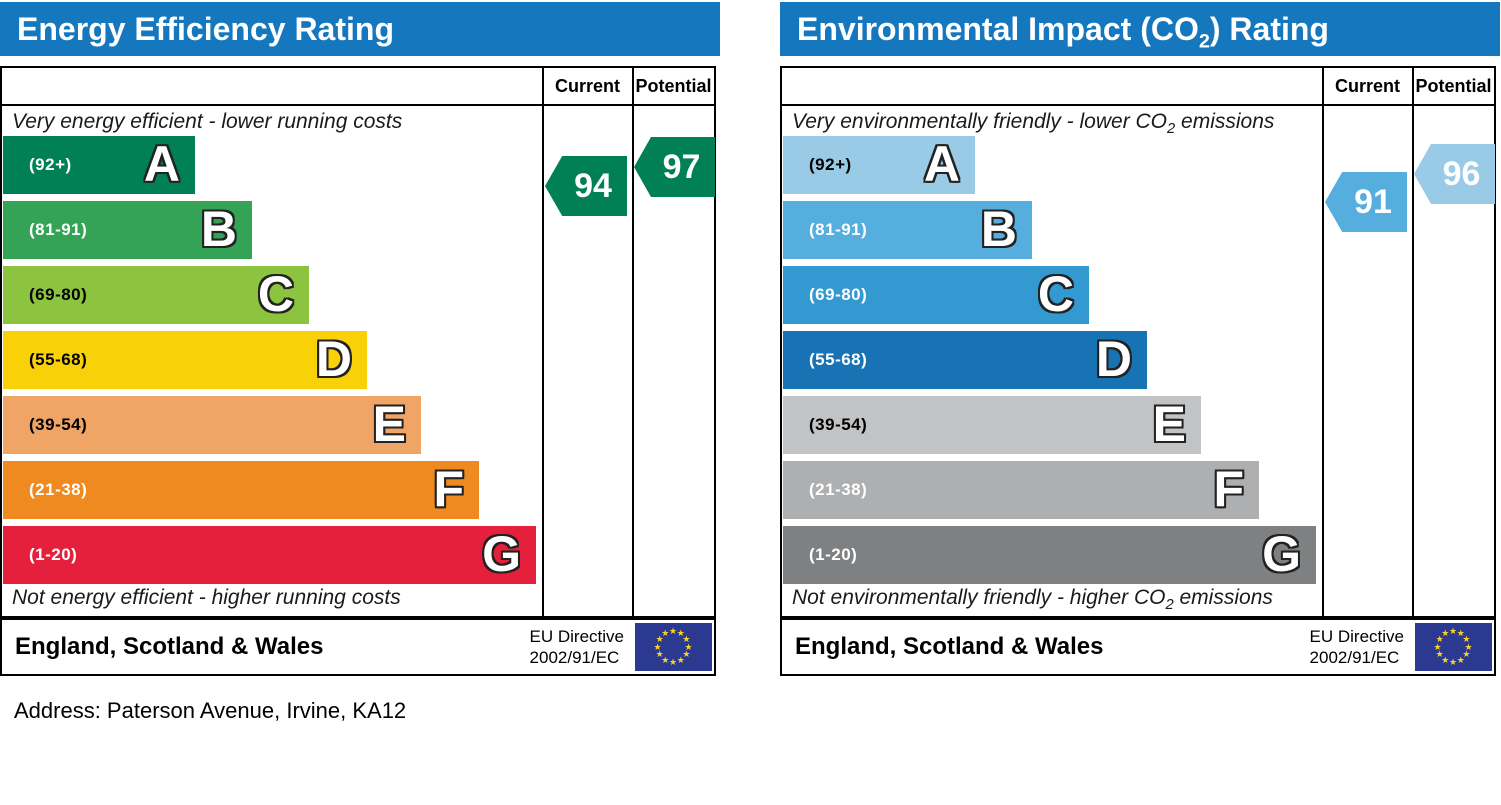 This screenshot has height=805, width=1501. What do you see at coordinates (1461, 173) in the screenshot?
I see `potential-rating-value: 96` at bounding box center [1461, 173].